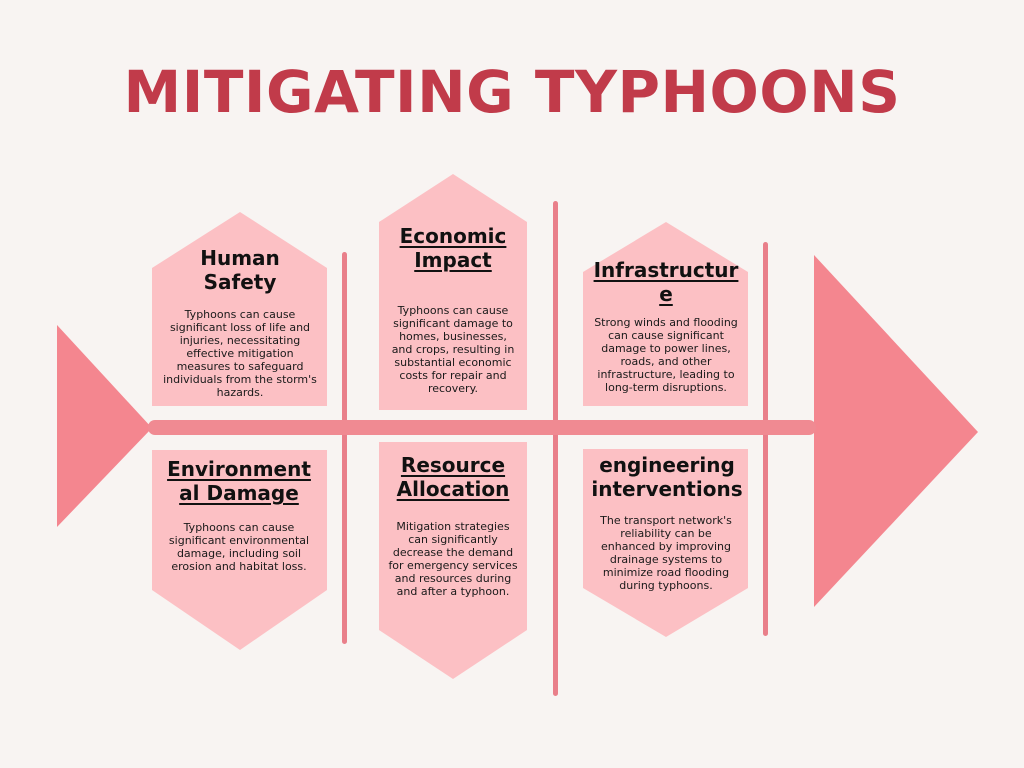  What do you see at coordinates (667, 477) in the screenshot?
I see `card-heading-engineering-interventions: engineering interventions` at bounding box center [667, 477].